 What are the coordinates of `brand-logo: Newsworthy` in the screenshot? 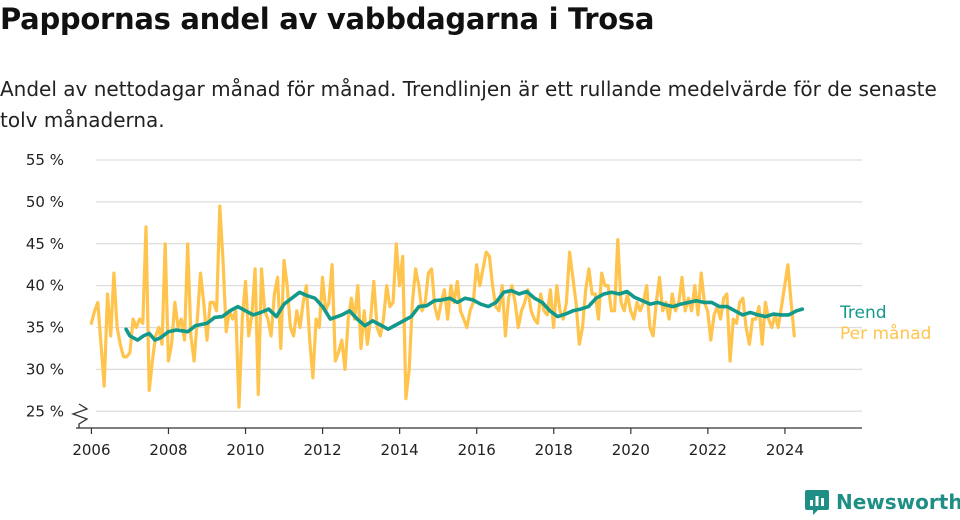 It's located at (882, 502).